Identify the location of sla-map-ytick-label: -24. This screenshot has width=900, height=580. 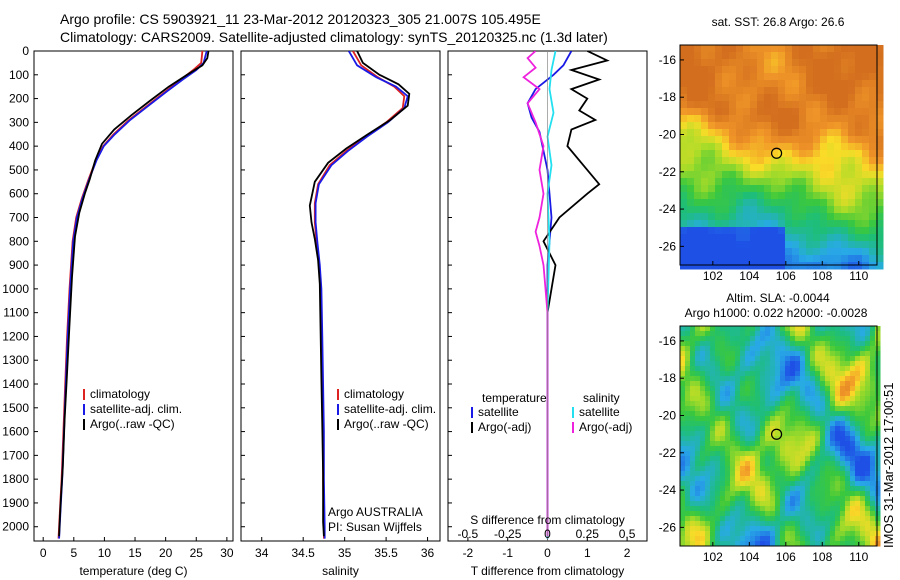
(668, 490).